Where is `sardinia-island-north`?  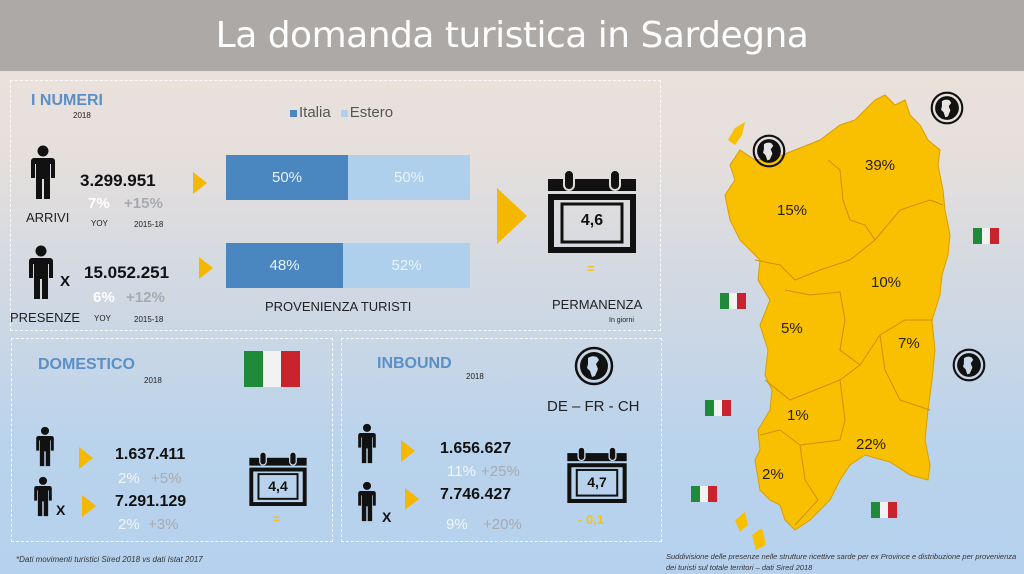 sardinia-island-north is located at coordinates (736, 133).